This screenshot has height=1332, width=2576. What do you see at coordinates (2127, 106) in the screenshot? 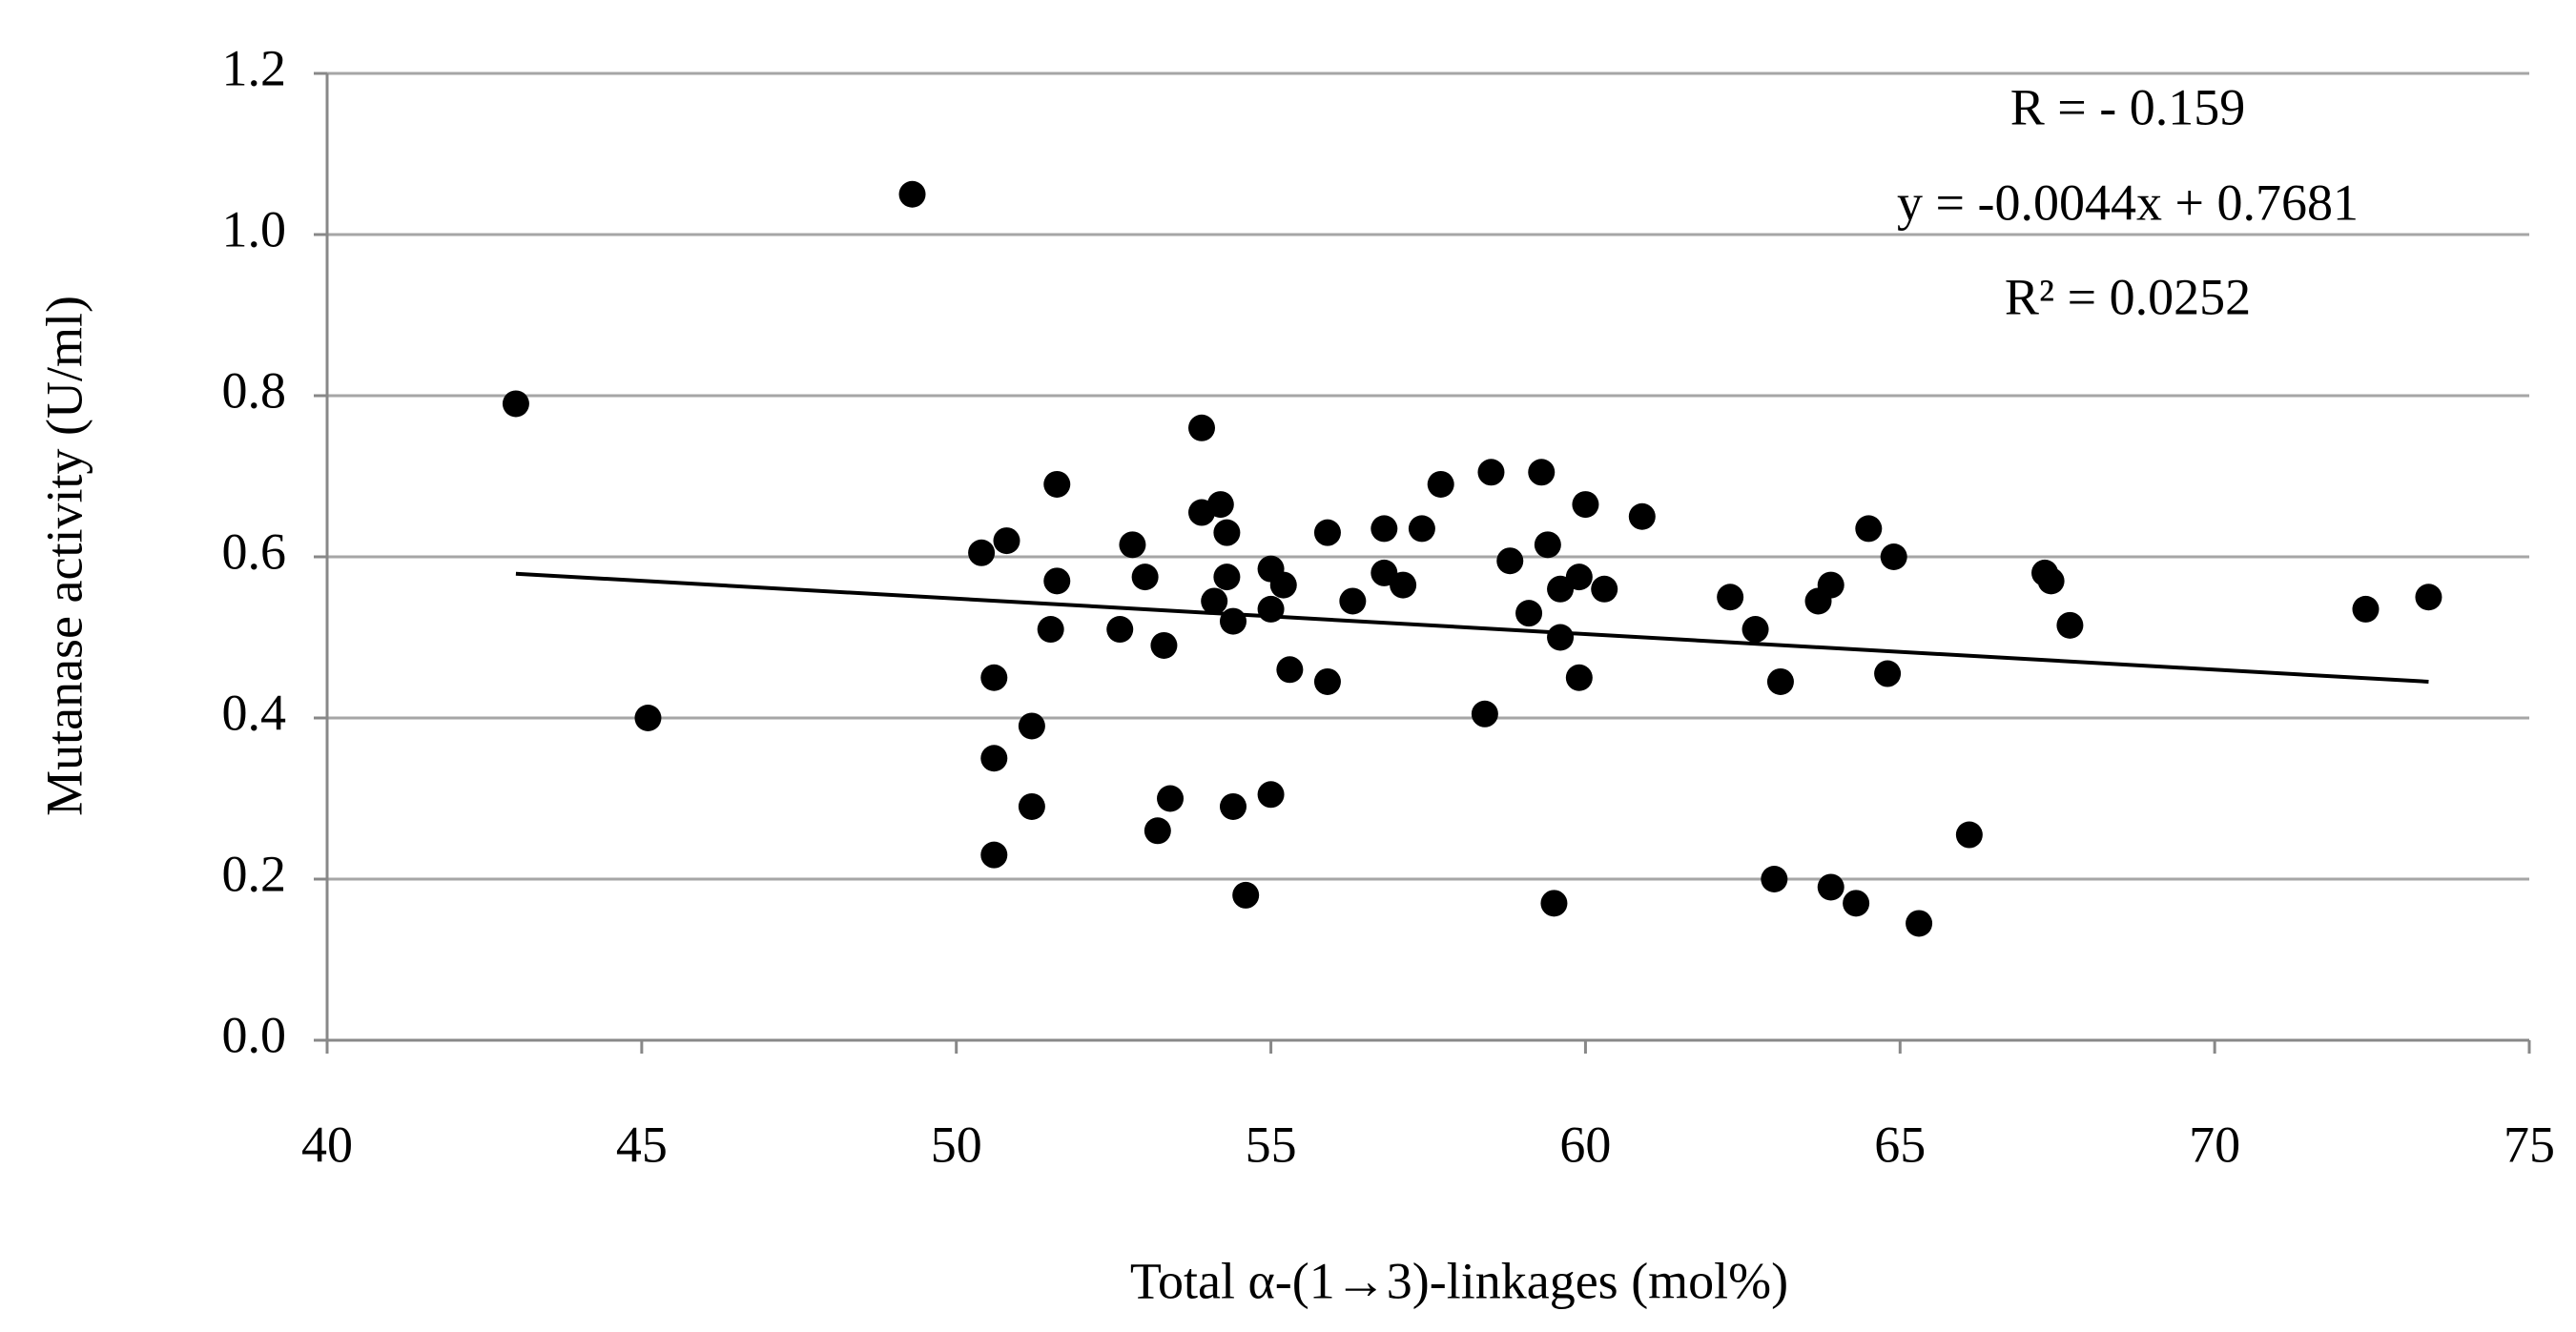
I see `annotation: R = - 0.159` at bounding box center [2127, 106].